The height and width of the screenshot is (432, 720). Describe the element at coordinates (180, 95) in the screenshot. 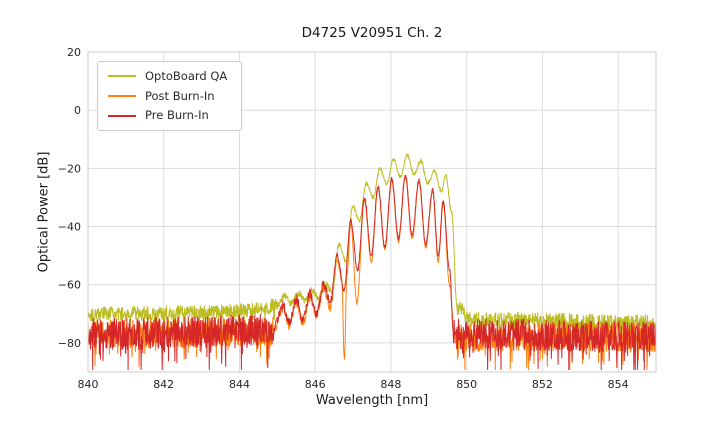

I see `legend-label: Post Burn-In` at that location.